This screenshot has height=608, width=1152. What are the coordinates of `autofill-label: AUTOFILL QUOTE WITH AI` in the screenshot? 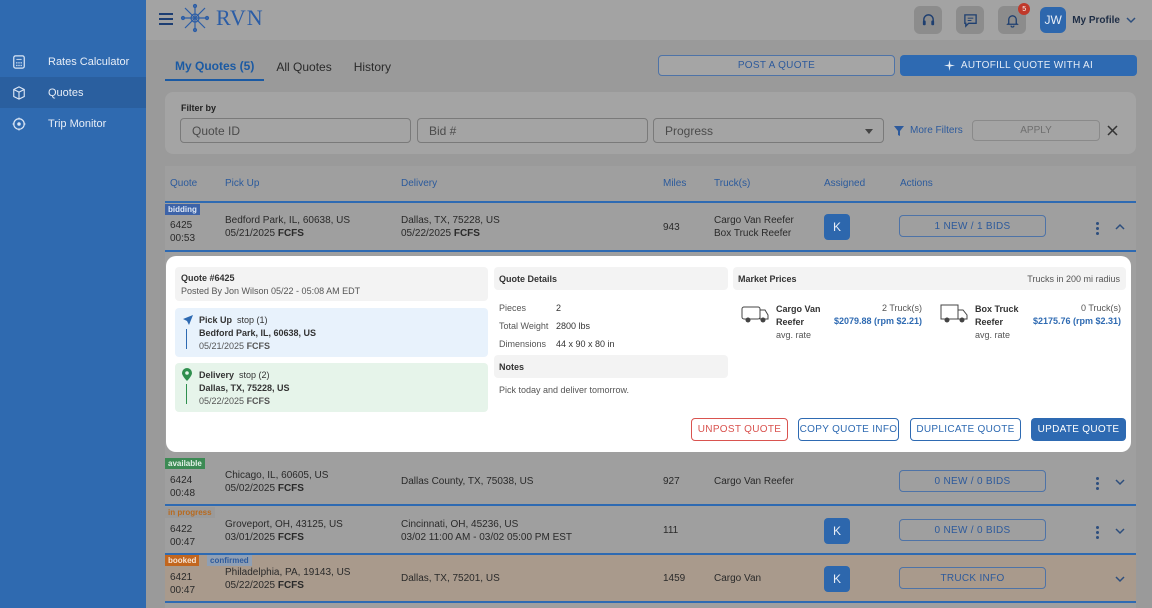 It's located at (1027, 65).